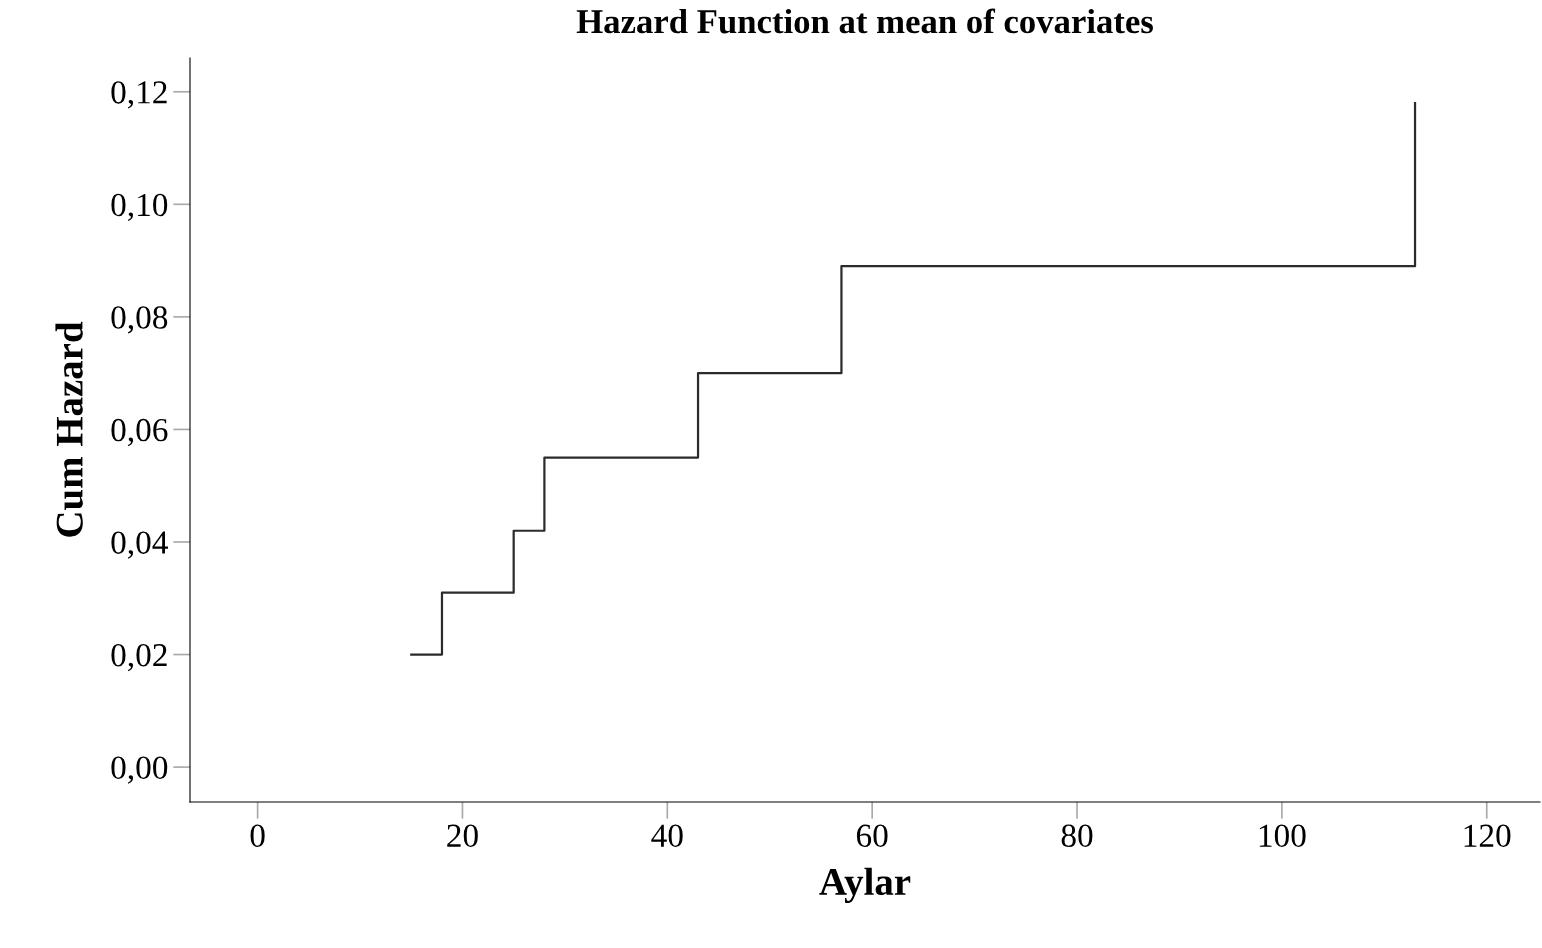  Describe the element at coordinates (865, 885) in the screenshot. I see `x-axis-title: Aylar` at that location.